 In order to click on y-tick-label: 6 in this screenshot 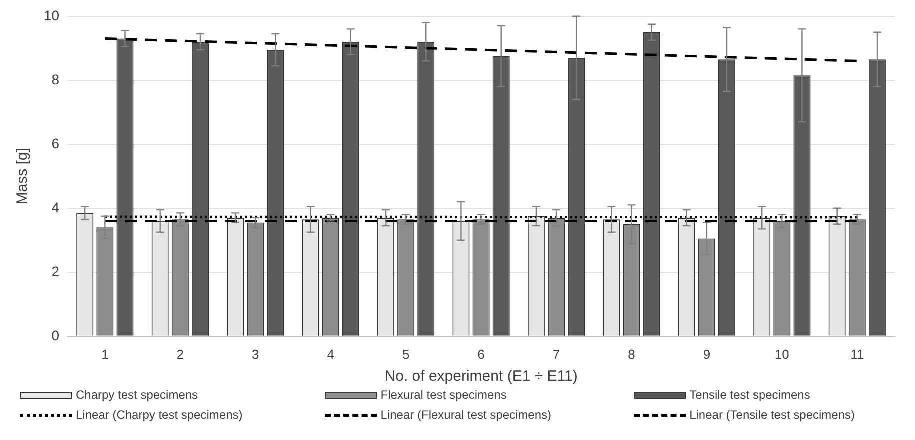, I will do `click(56, 143)`.